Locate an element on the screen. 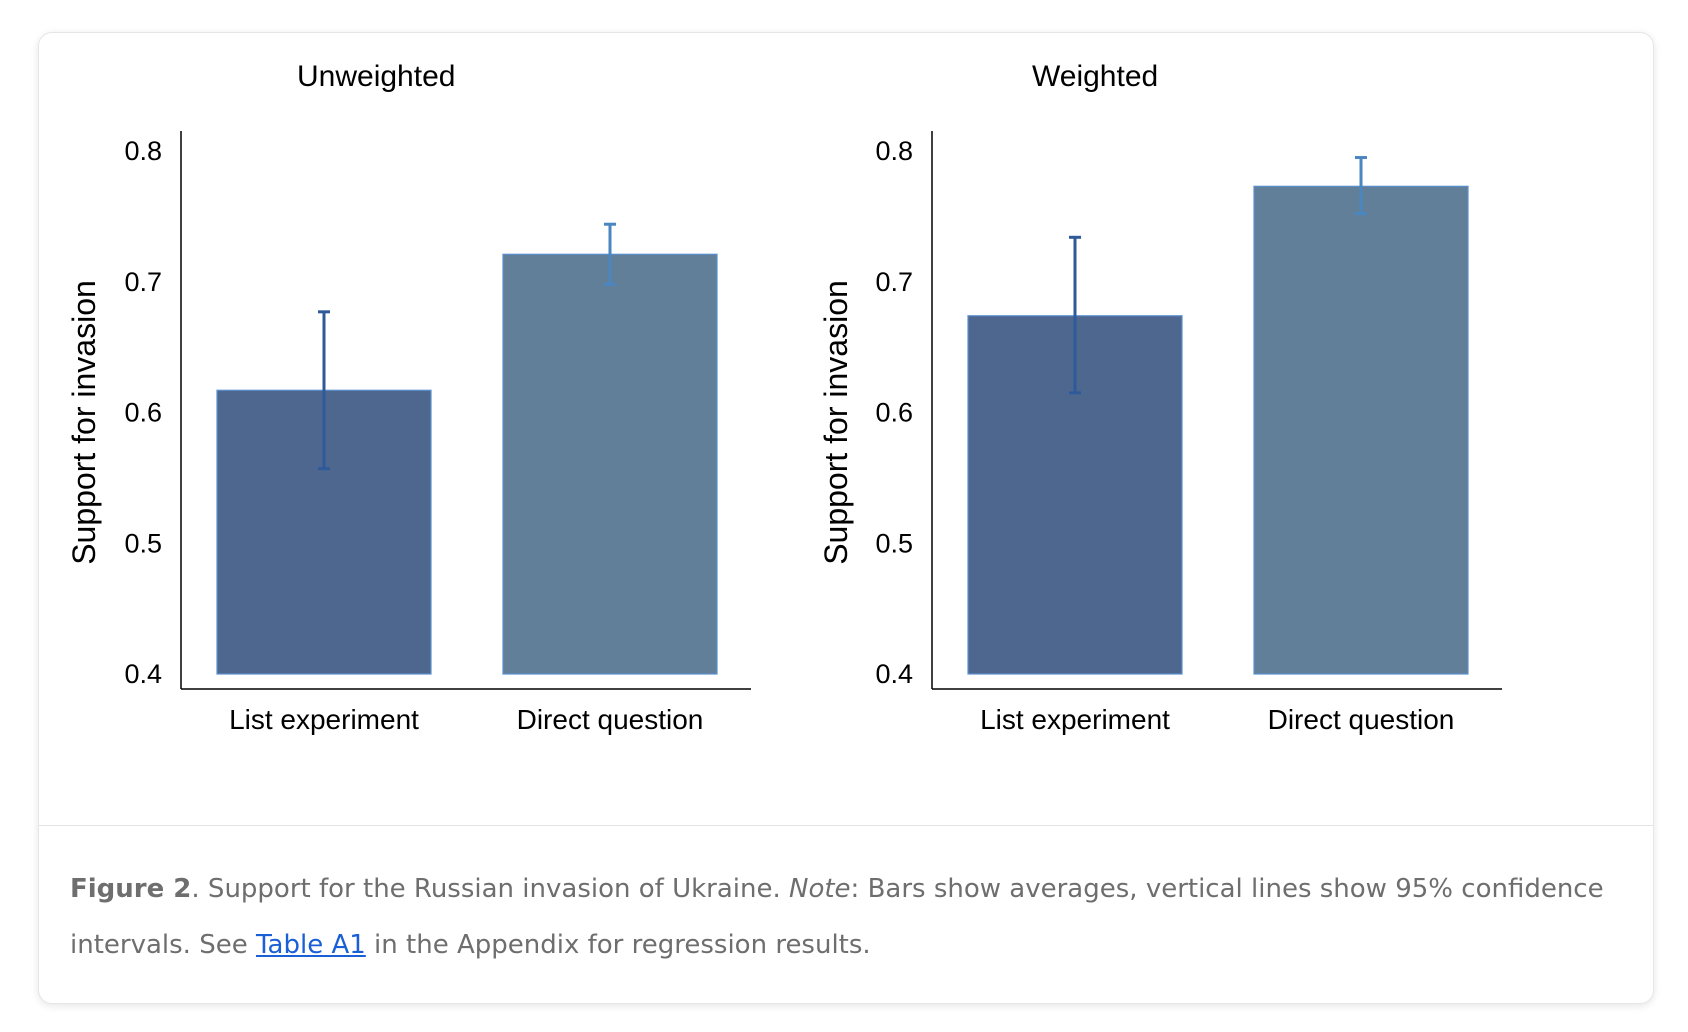 The height and width of the screenshot is (1032, 1688). caption-divider is located at coordinates (846, 825).